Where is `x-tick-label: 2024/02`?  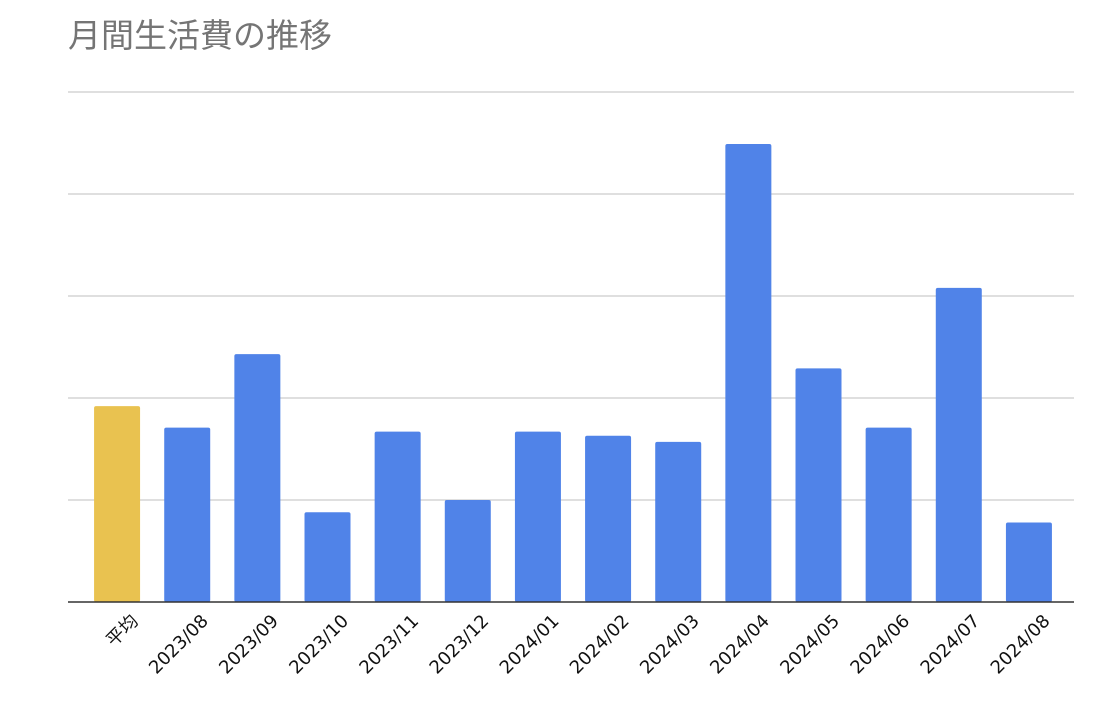 x-tick-label: 2024/02 is located at coordinates (600, 645).